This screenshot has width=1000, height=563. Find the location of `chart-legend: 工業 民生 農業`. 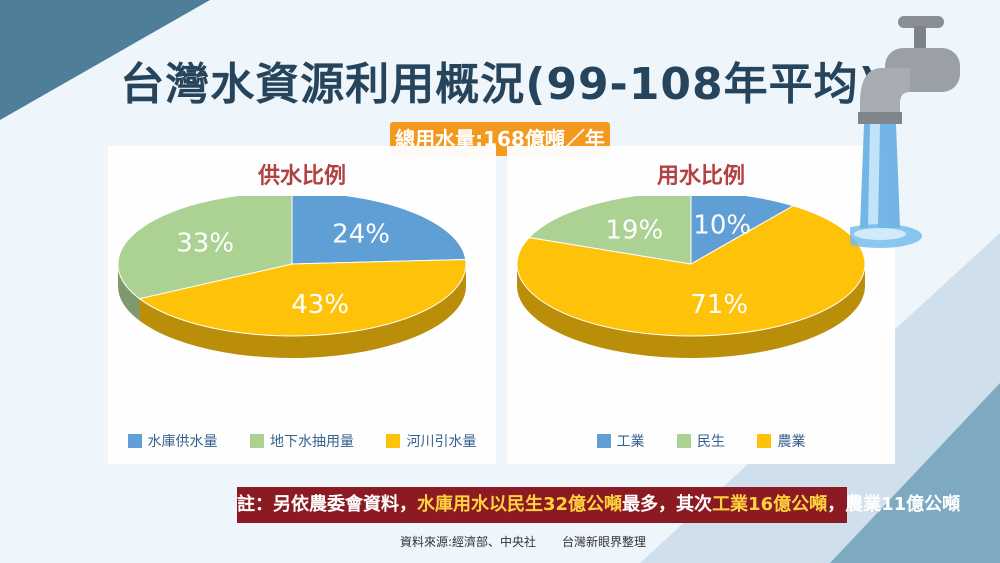

chart-legend: 工業 民生 農業 is located at coordinates (701, 441).